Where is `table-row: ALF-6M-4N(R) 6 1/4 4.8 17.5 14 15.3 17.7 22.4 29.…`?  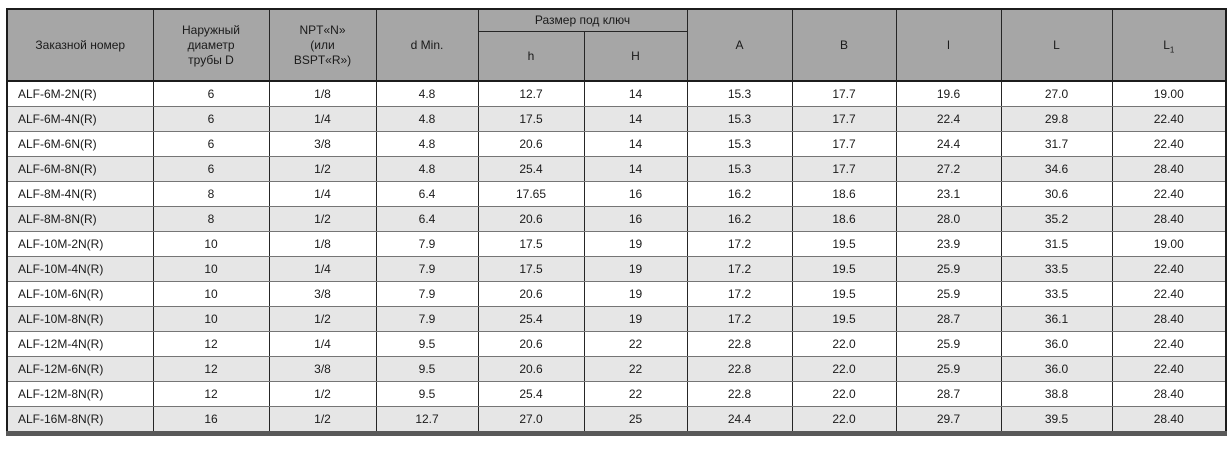
table-row: ALF-6M-4N(R) 6 1/4 4.8 17.5 14 15.3 17.7 22.4 29.… is located at coordinates (616, 119).